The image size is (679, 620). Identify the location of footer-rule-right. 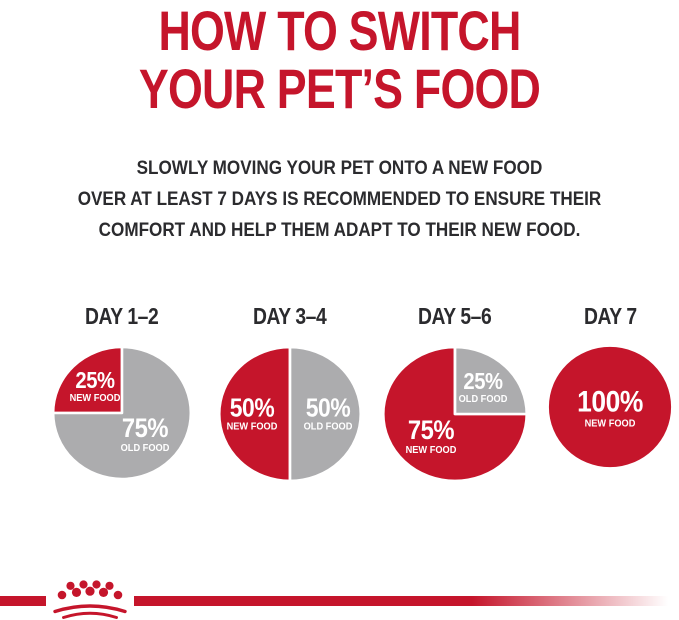
(406, 601).